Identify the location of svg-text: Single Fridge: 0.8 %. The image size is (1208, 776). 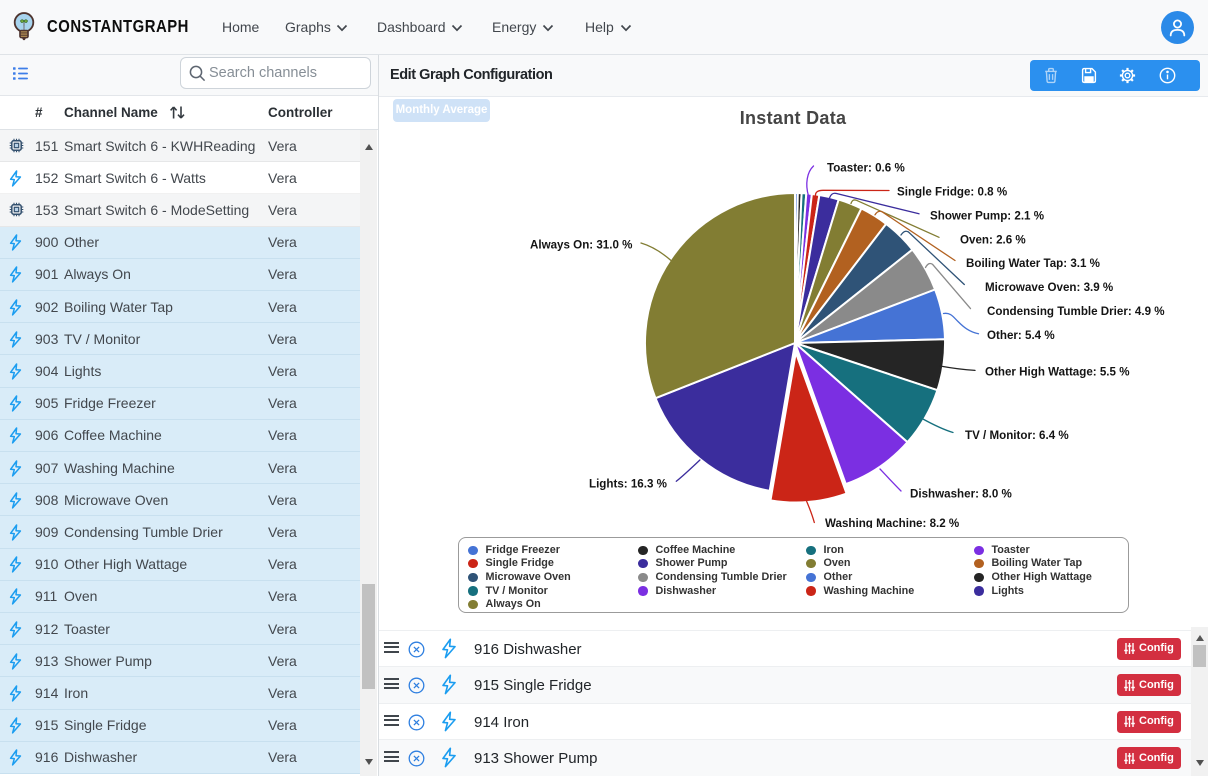
(952, 192).